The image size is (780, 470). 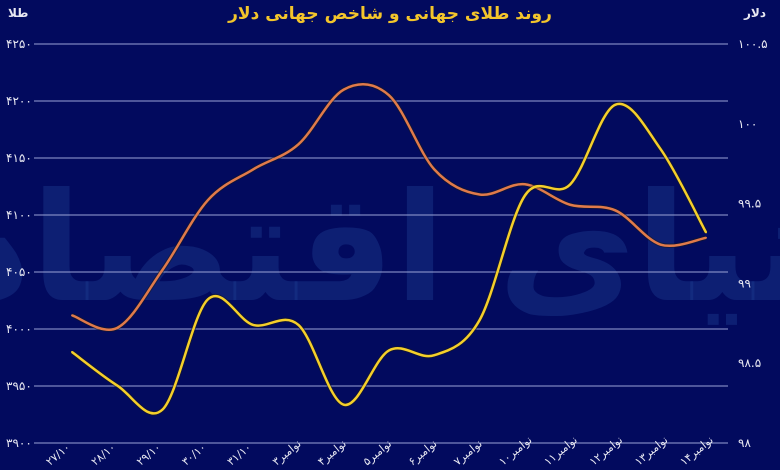 I want to click on x-tick-label: ۱۱نوامبر, so click(x=561, y=450).